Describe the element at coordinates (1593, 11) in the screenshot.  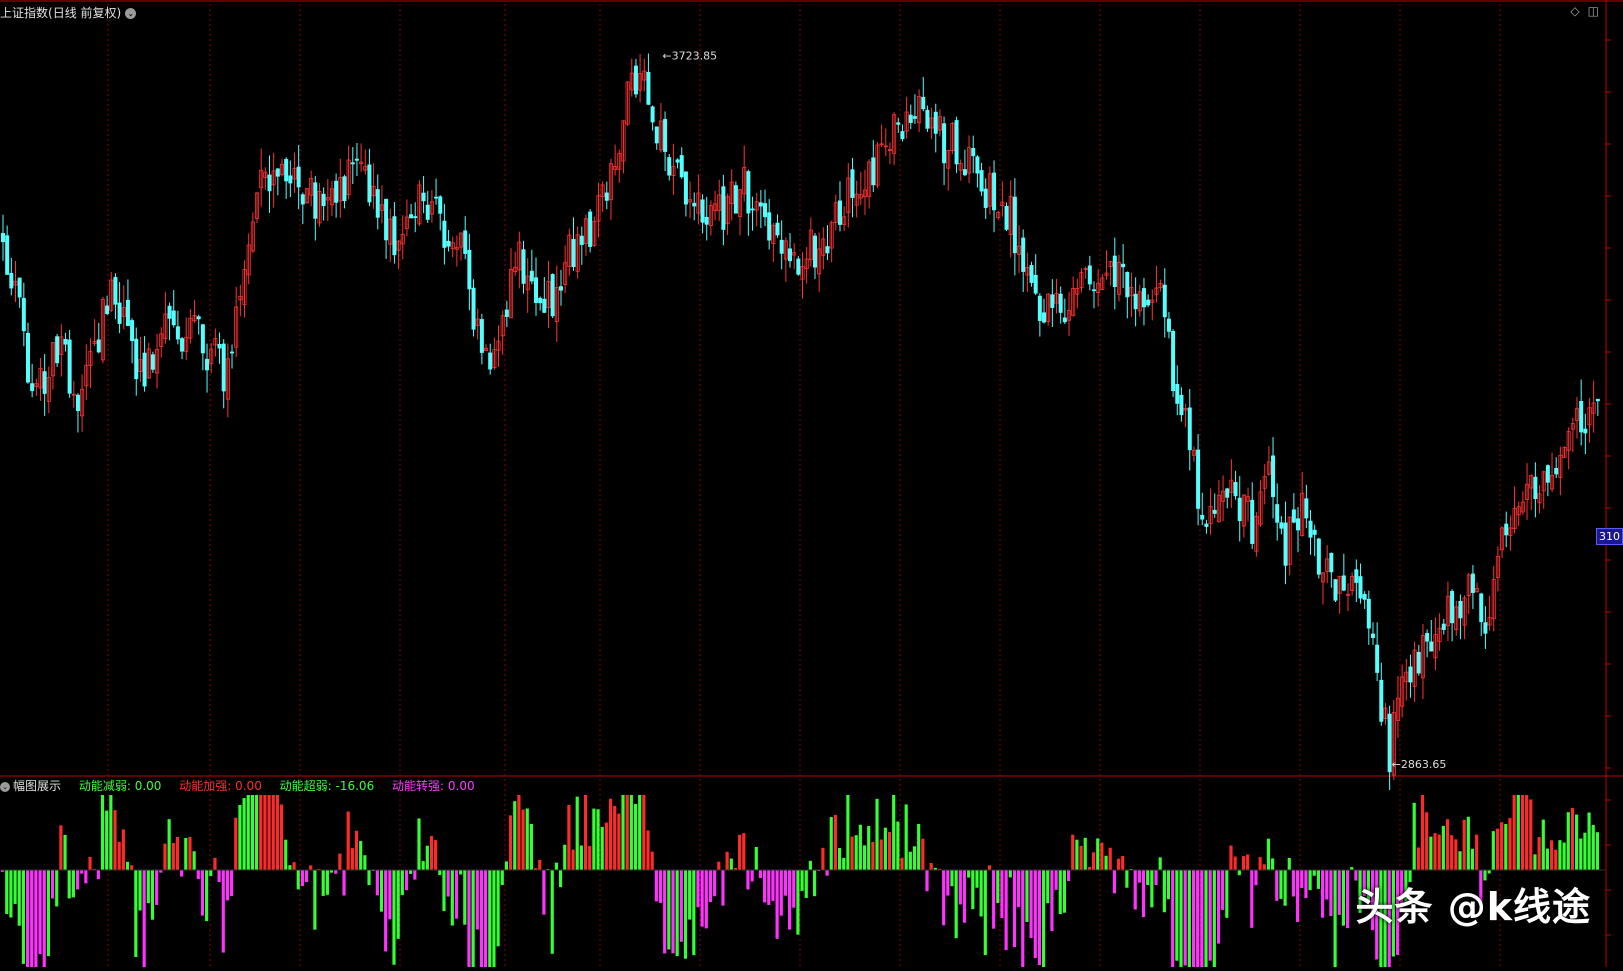
I see `restore-icon: ◫` at that location.